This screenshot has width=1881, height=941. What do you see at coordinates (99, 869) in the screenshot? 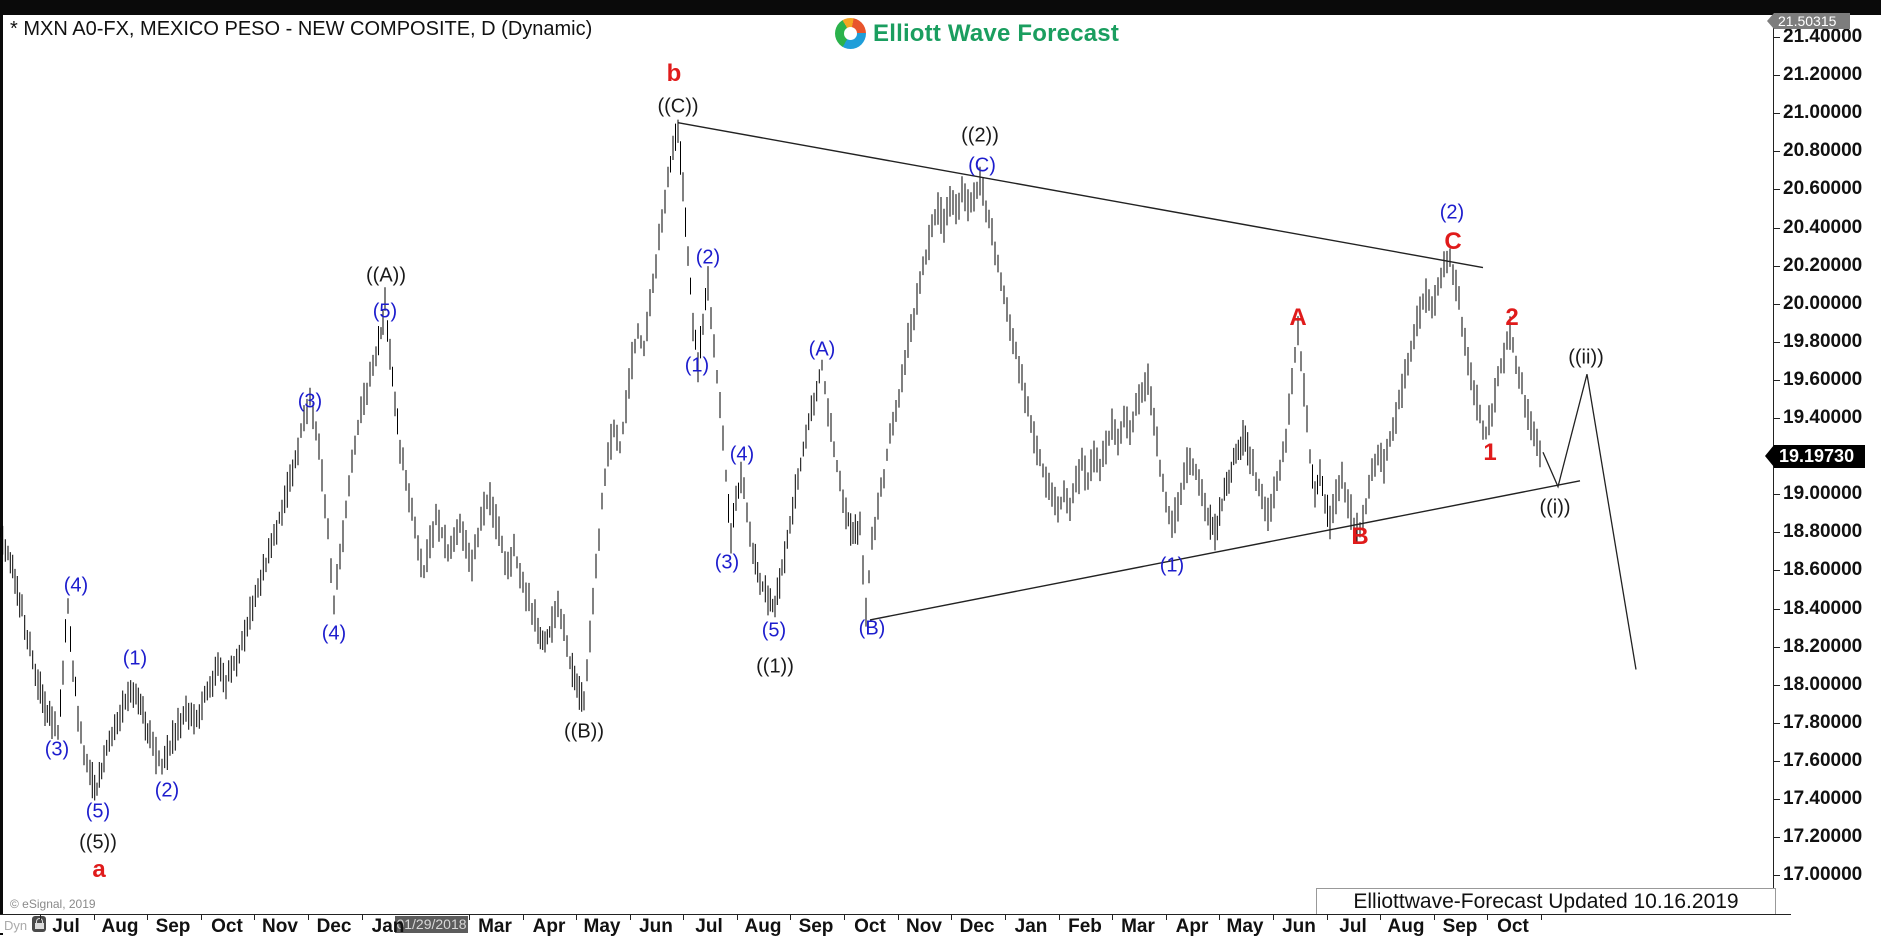
I see `wave-label-a: a` at bounding box center [99, 869].